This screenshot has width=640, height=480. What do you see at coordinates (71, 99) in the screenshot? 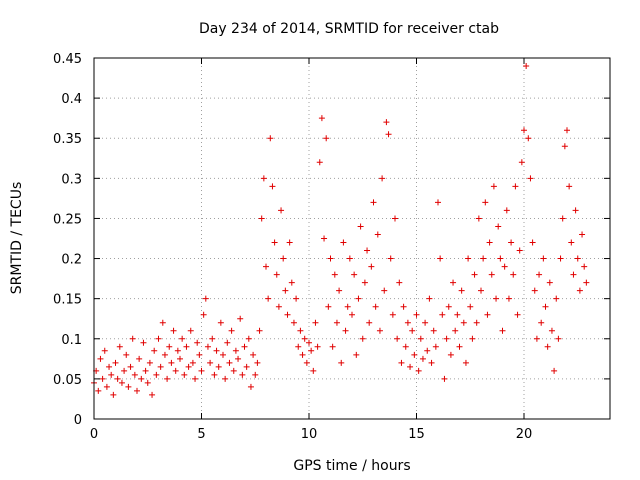
I see `y-tick-label: 0.4` at bounding box center [71, 99].